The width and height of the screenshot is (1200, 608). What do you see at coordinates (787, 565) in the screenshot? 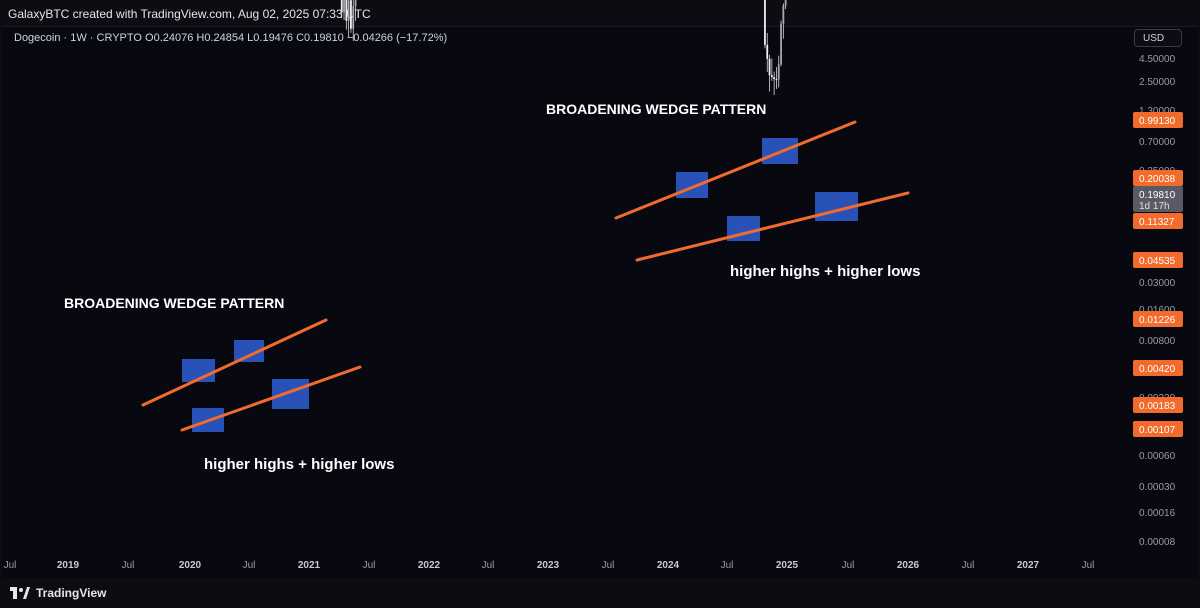
I see `x-axis-tick: 2025` at bounding box center [787, 565].